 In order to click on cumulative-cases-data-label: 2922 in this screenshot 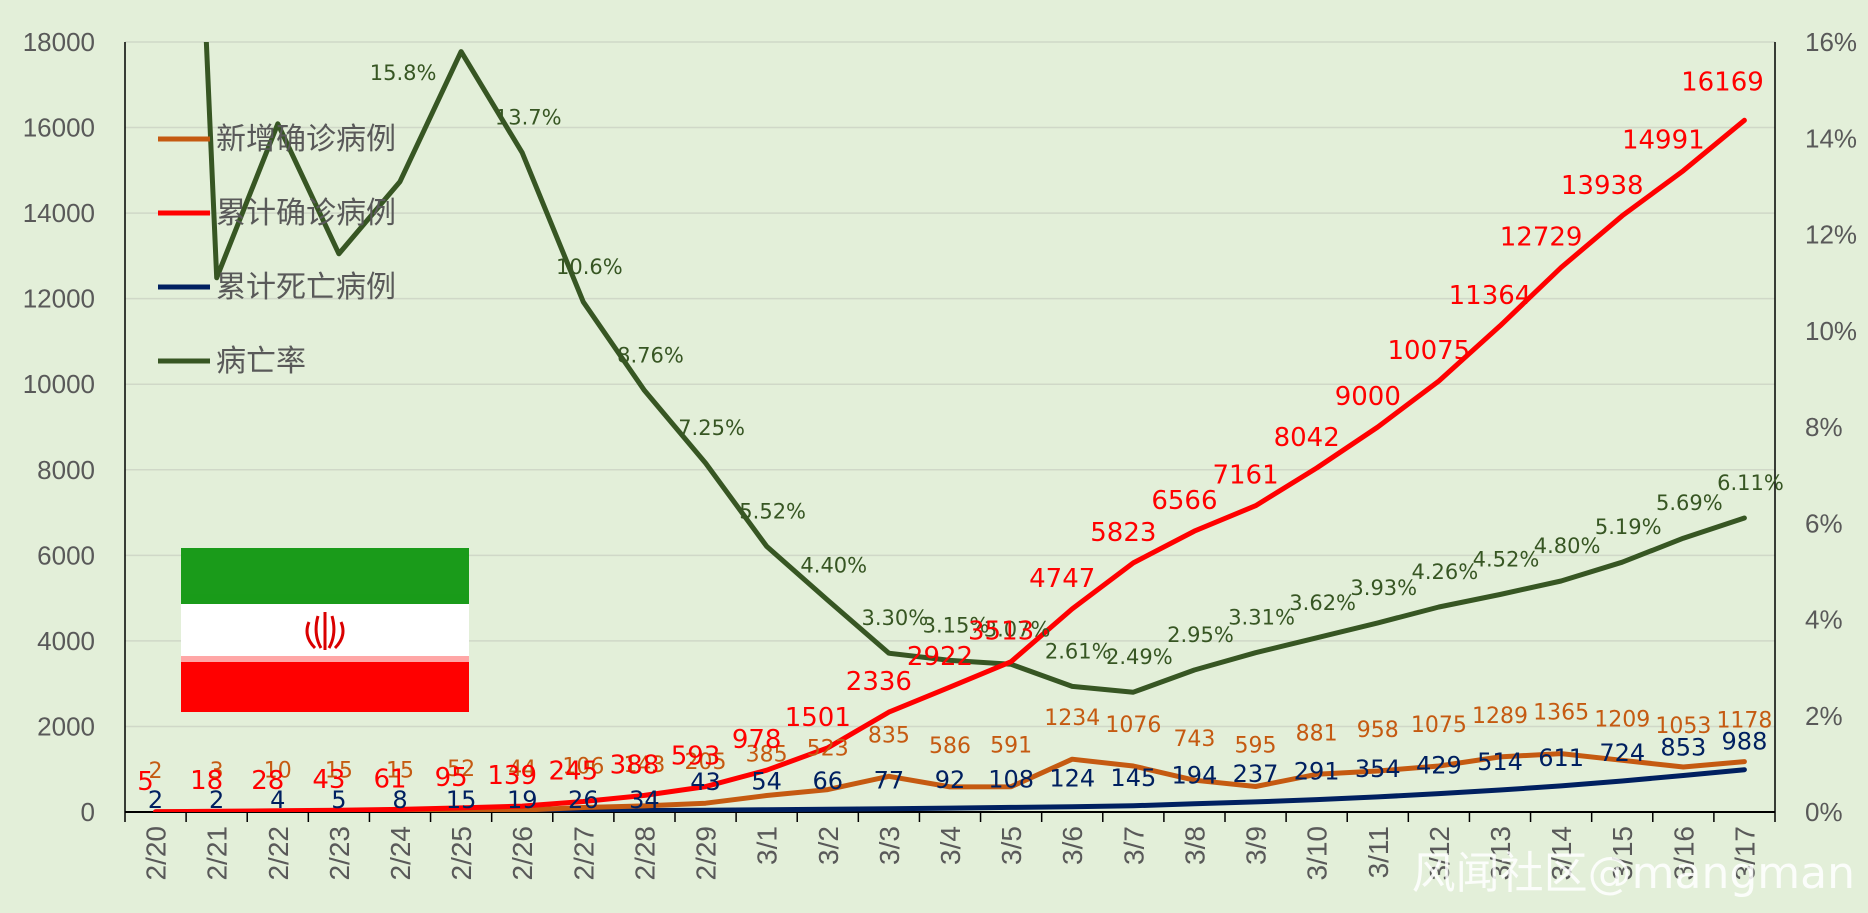, I will do `click(940, 657)`.